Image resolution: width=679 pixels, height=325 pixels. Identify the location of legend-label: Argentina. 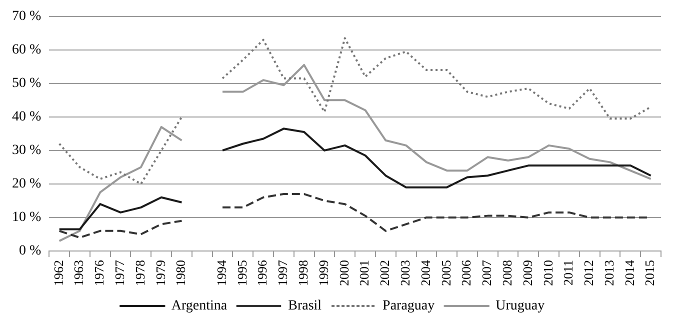
(199, 306).